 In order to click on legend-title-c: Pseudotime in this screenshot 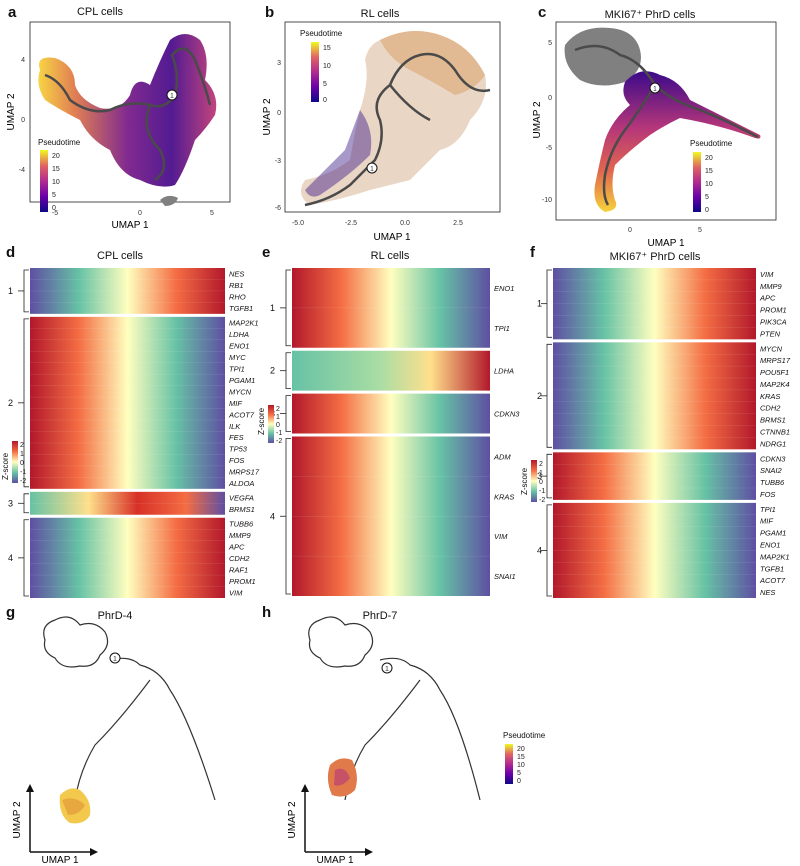, I will do `click(711, 143)`.